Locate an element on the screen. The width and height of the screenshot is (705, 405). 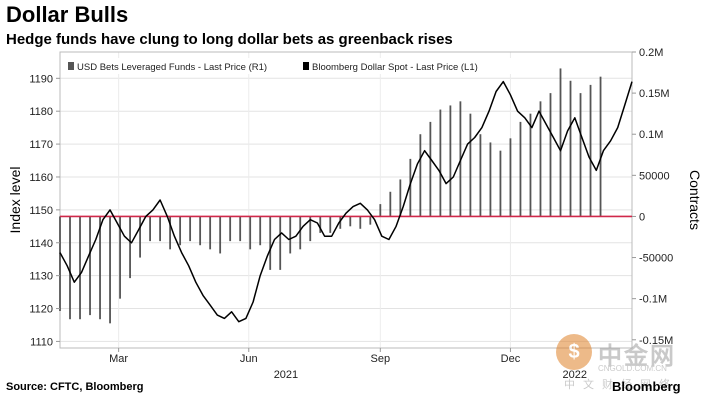
x-tick-label: Dec is located at coordinates (511, 359).